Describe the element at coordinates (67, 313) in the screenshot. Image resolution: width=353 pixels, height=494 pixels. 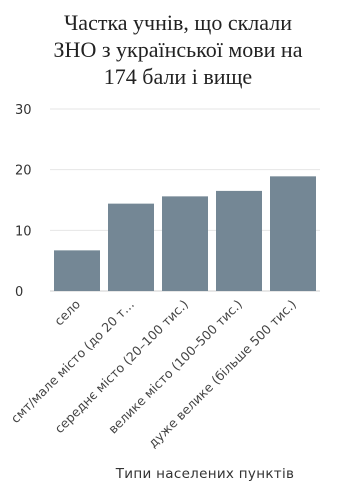
I see `x-category-label: село` at that location.